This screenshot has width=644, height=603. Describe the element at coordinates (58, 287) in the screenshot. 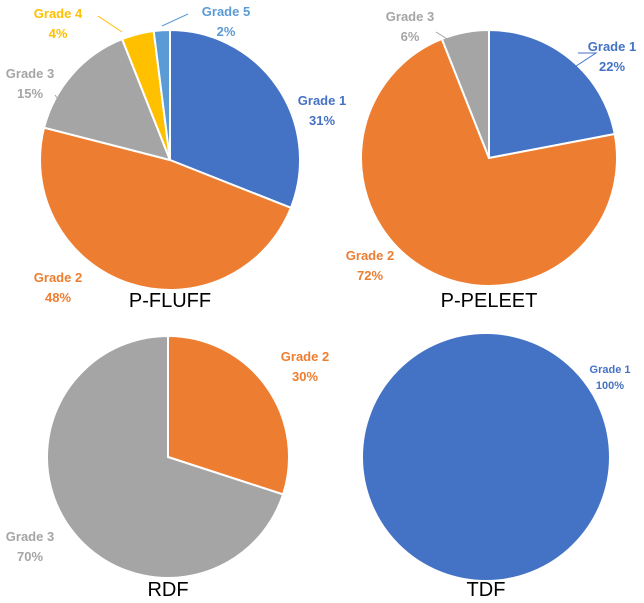

I see `data-label: Grade 2 48%` at that location.